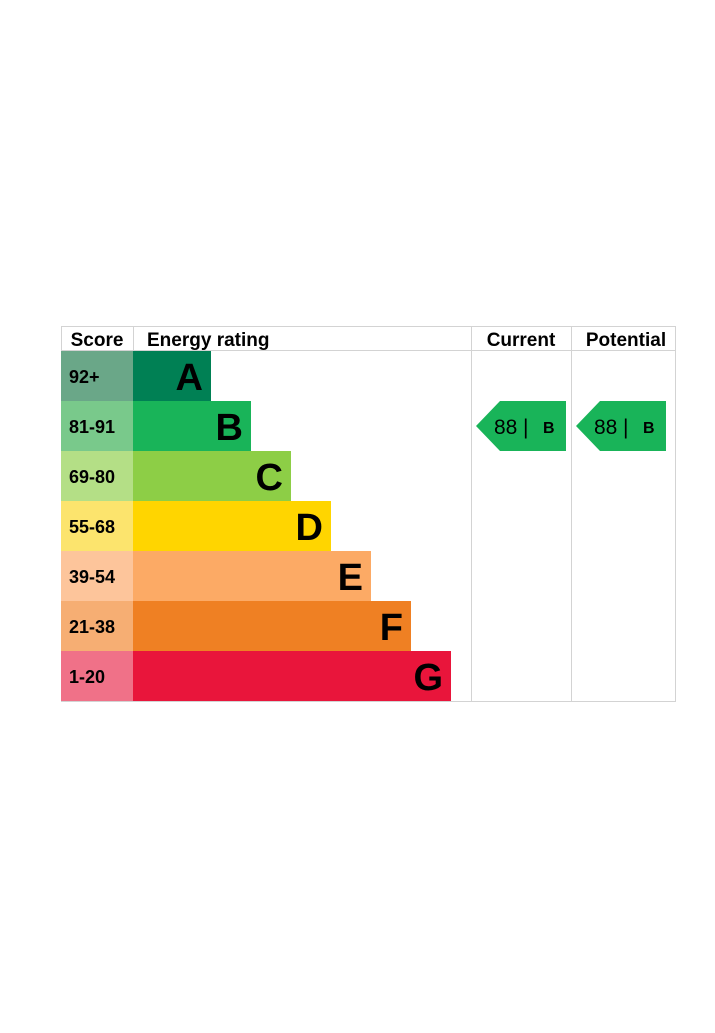 The width and height of the screenshot is (715, 1033). Describe the element at coordinates (309, 528) in the screenshot. I see `band-letter-d: D` at that location.